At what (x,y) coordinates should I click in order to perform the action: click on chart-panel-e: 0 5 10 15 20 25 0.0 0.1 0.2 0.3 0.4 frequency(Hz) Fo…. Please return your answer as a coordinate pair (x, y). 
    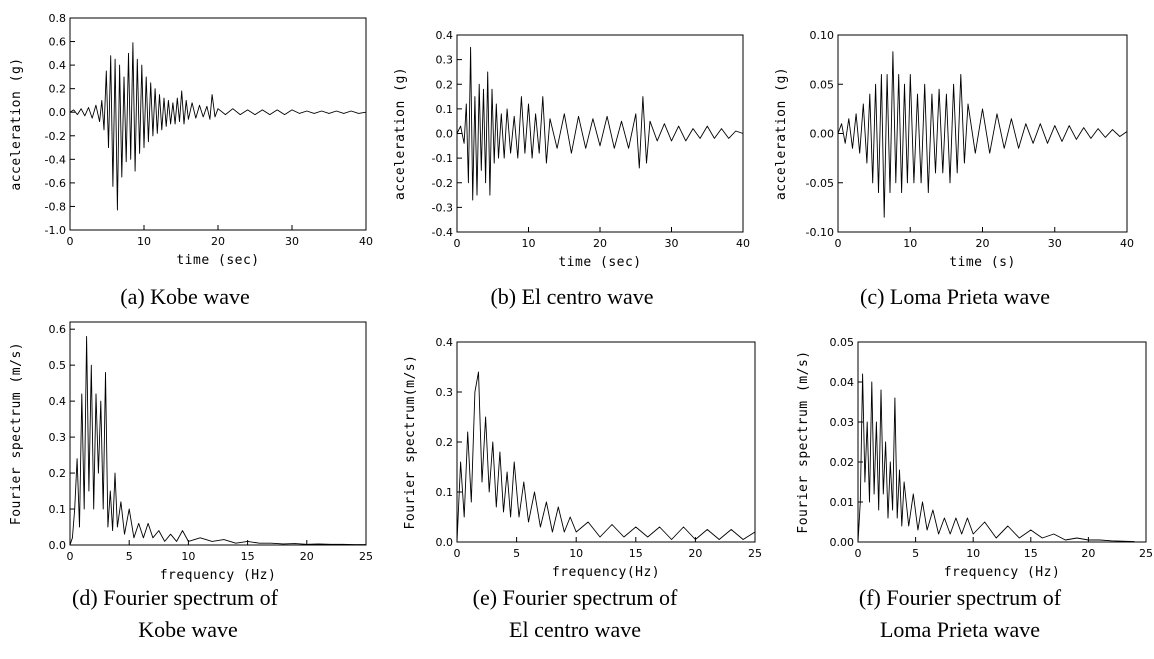
    Looking at the image, I should click on (582, 489).